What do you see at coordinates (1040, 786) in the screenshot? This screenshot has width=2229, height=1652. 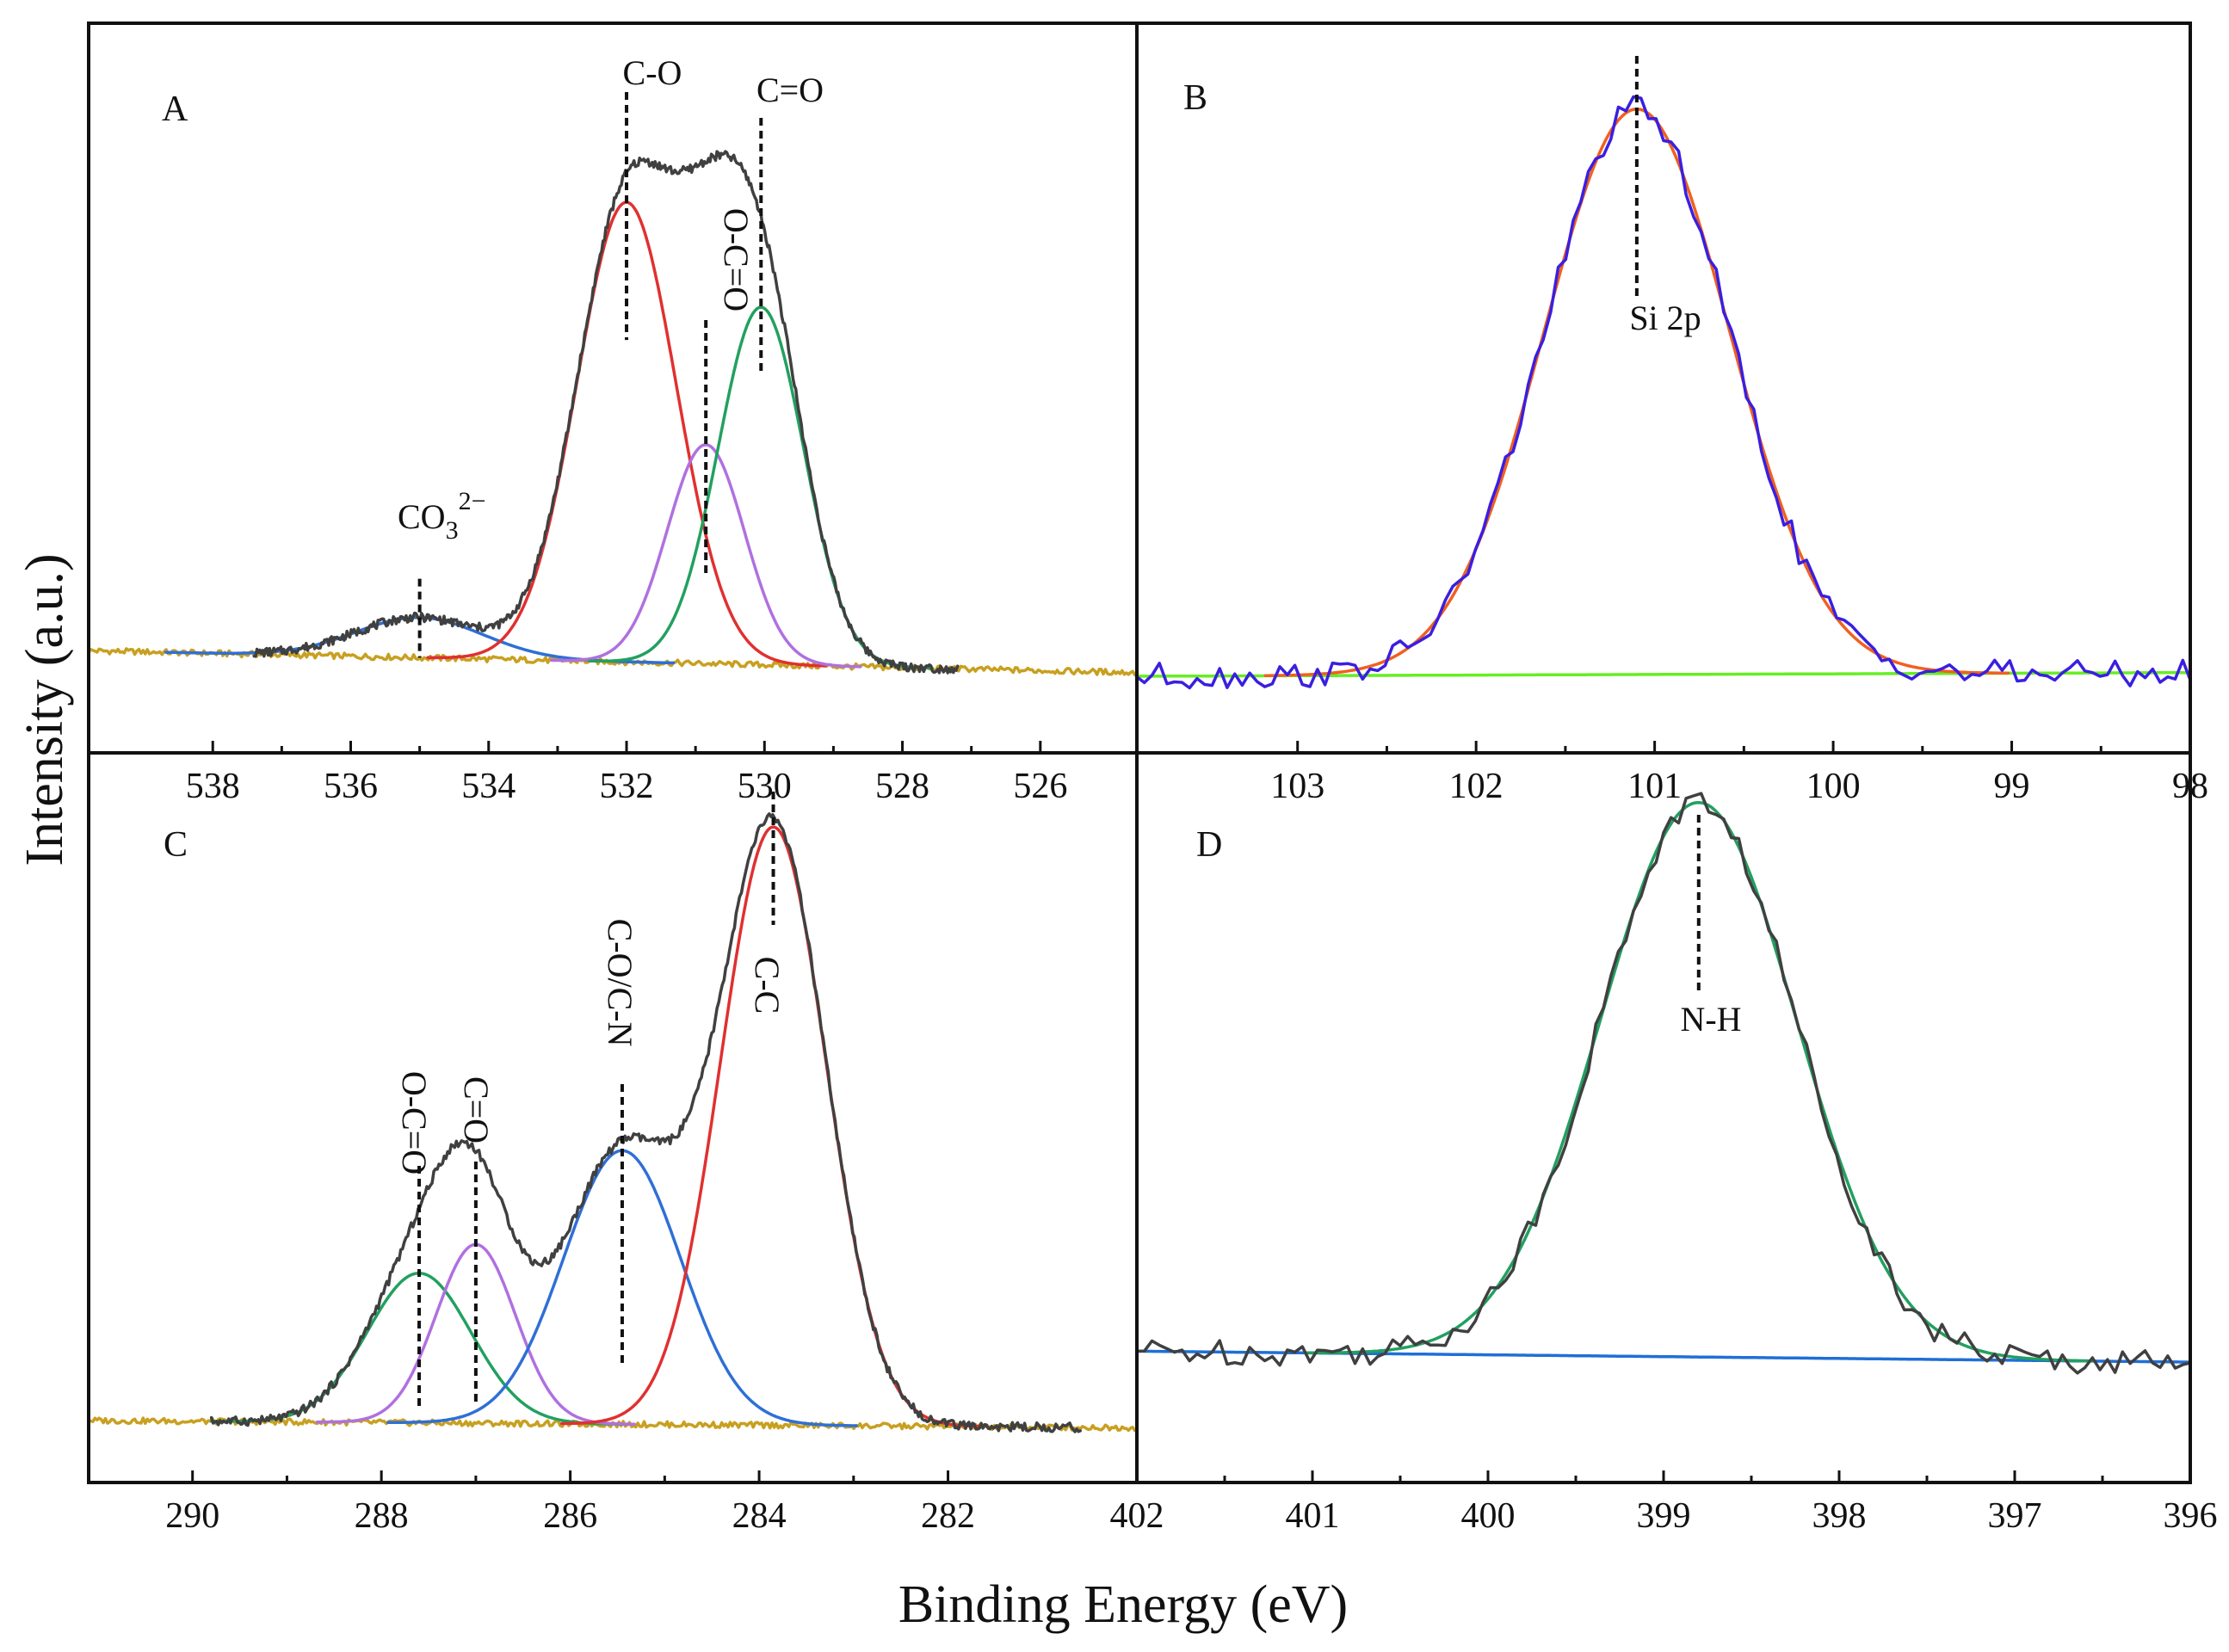 I see `panel-a-x-tick-label: 526` at bounding box center [1040, 786].